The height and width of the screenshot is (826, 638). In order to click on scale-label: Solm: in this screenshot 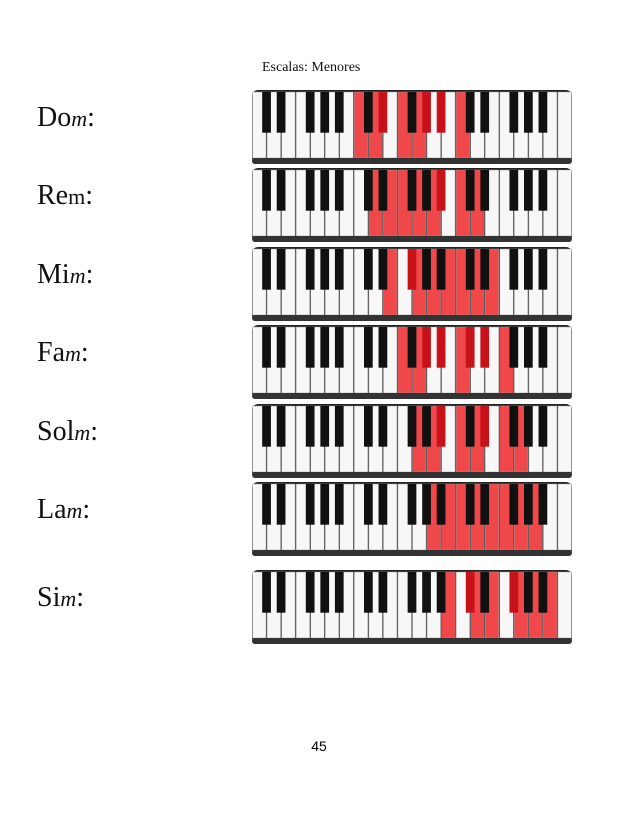, I will do `click(67, 432)`.